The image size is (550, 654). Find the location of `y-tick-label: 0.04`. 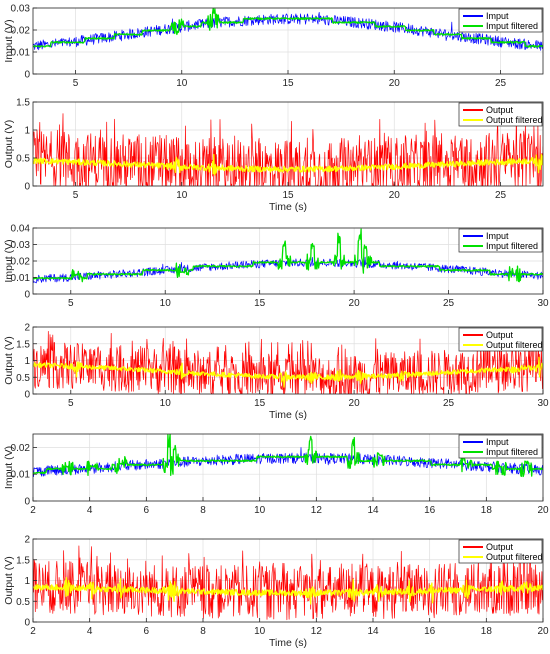

y-tick-label: 0.04 is located at coordinates (21, 229).